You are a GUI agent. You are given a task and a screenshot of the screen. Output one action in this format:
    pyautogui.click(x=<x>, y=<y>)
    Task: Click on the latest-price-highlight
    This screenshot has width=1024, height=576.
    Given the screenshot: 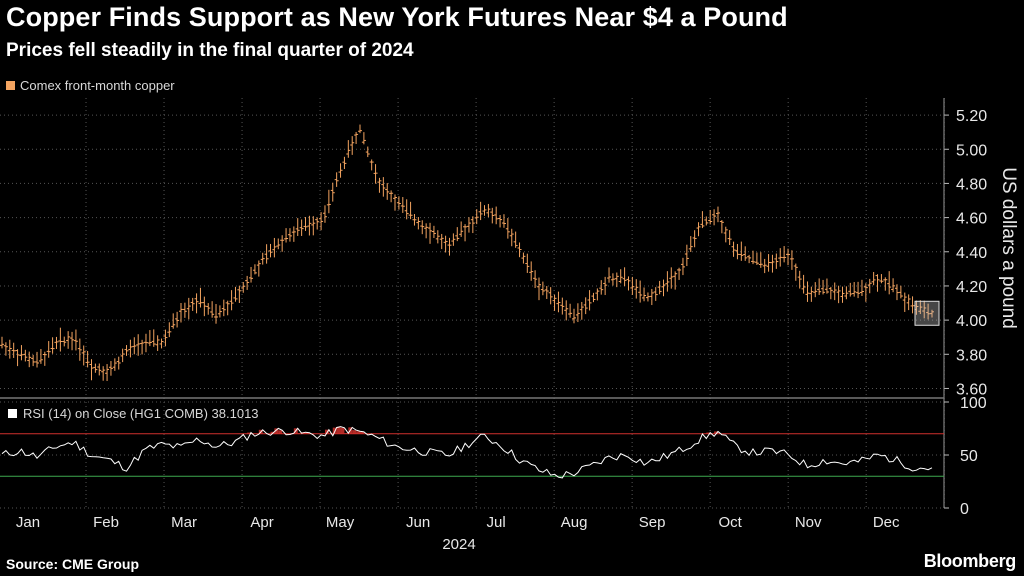 What is the action you would take?
    pyautogui.click(x=927, y=313)
    